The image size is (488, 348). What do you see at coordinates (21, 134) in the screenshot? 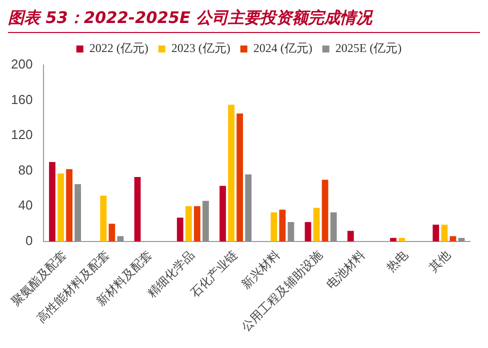
I see `y-tick-label: 120` at bounding box center [21, 134].